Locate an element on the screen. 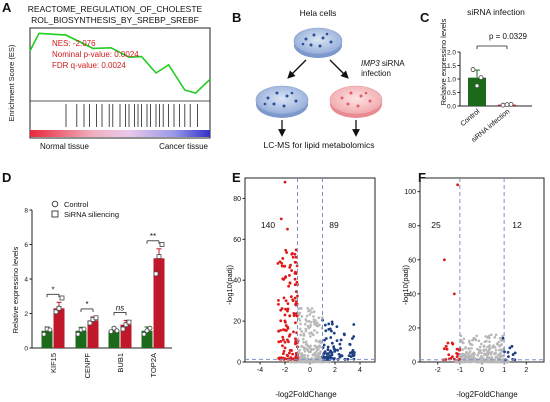 This screenshot has height=402, width=550. d-y-tick-label: 8 is located at coordinates (26, 211).